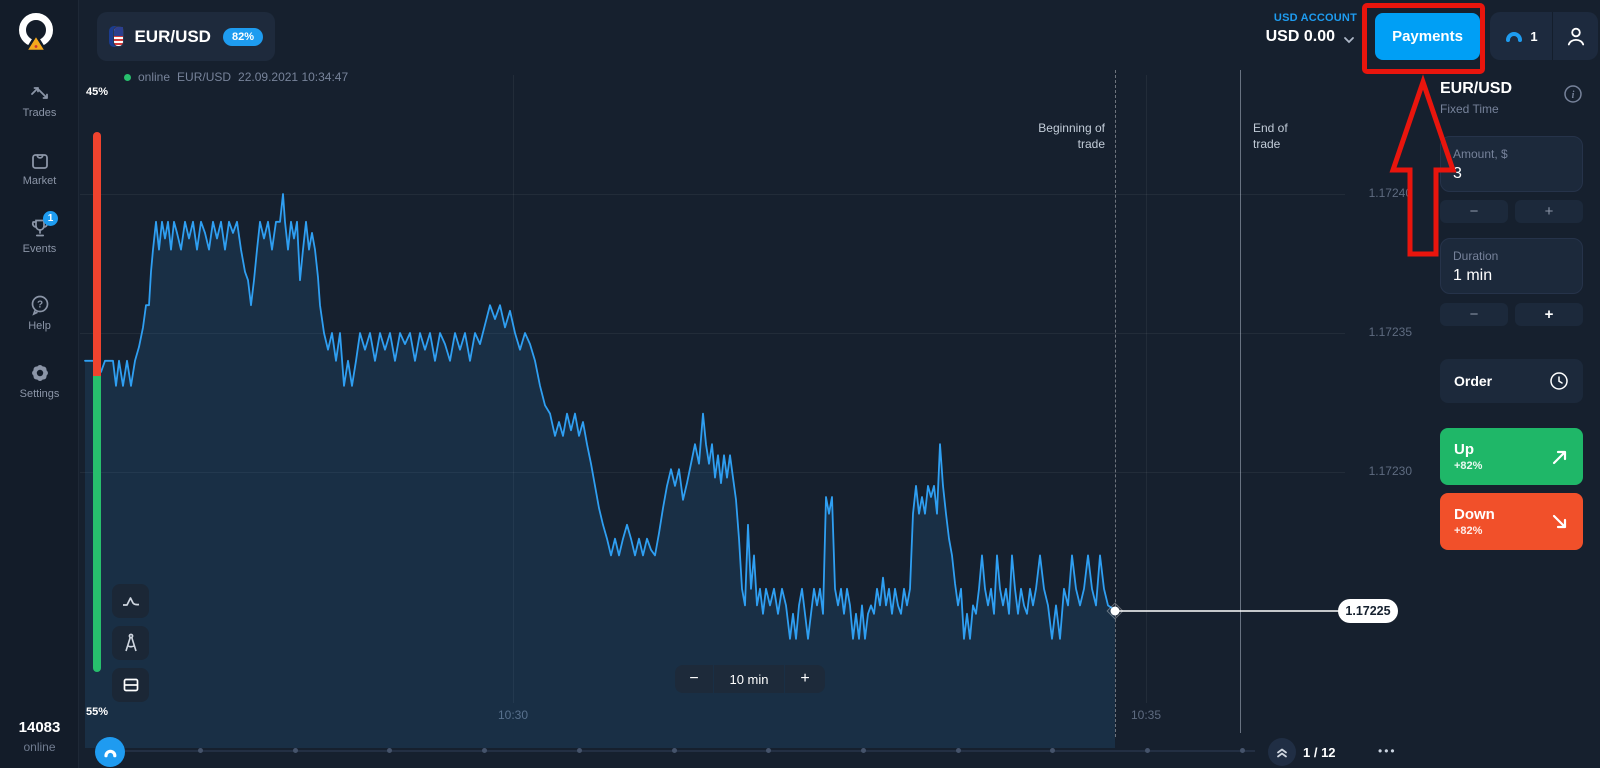 This screenshot has height=768, width=1600. Describe the element at coordinates (97, 524) in the screenshot. I see `sentiment-bar-buy` at that location.